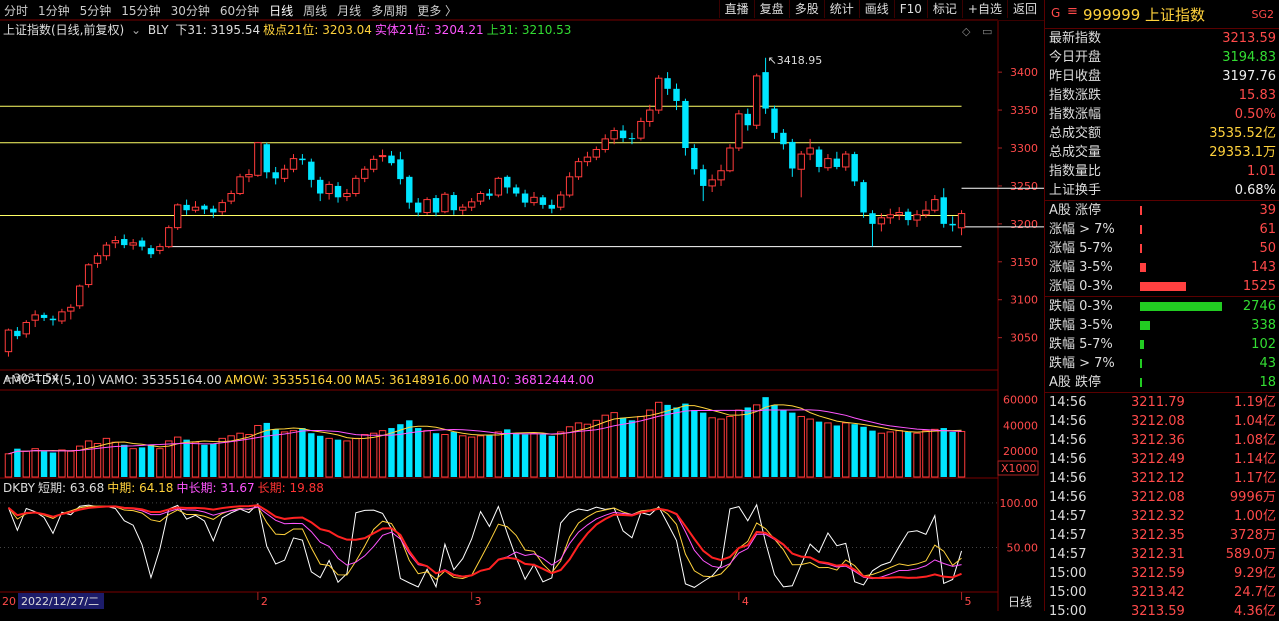 Image resolution: width=1279 pixels, height=621 pixels. What do you see at coordinates (158, 30) in the screenshot?
I see `indicator-name: BLY` at bounding box center [158, 30].